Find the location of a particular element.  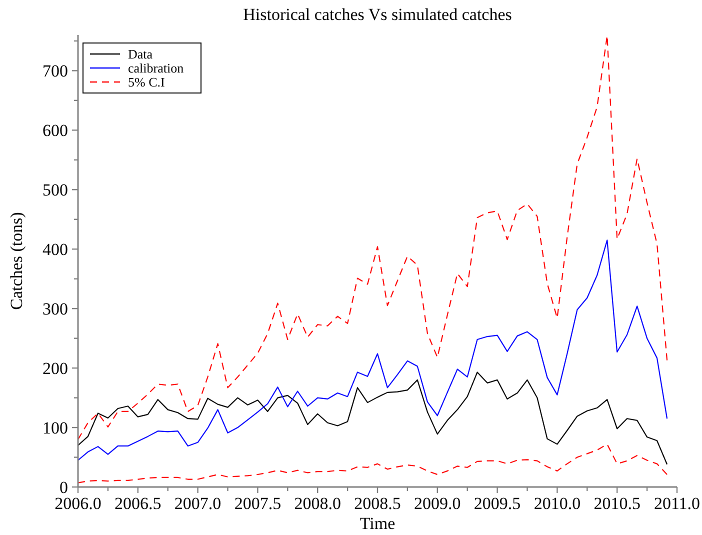

x-tick-label: 2009.5 is located at coordinates (497, 503).